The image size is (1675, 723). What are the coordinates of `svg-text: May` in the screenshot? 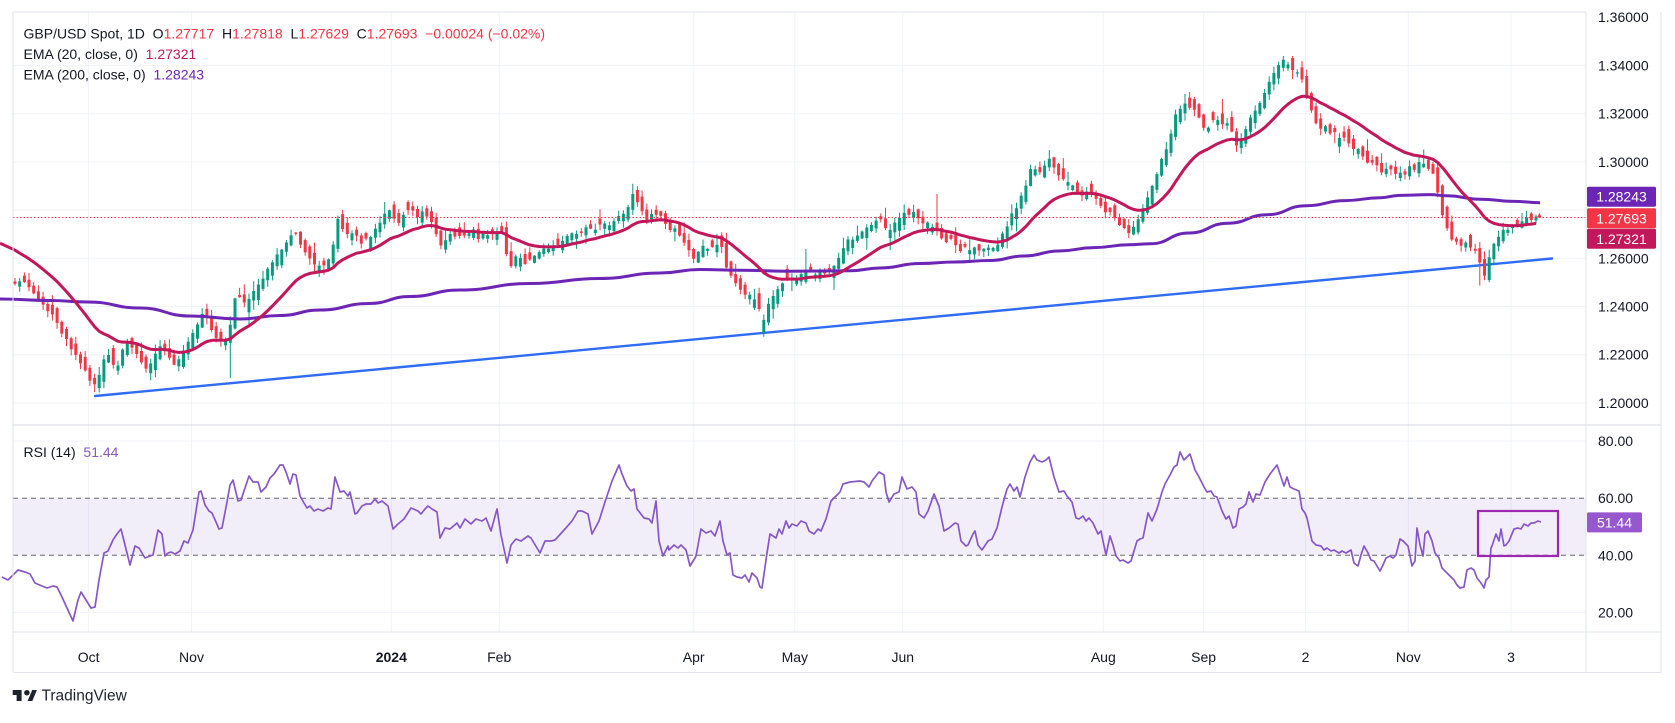 It's located at (795, 657).